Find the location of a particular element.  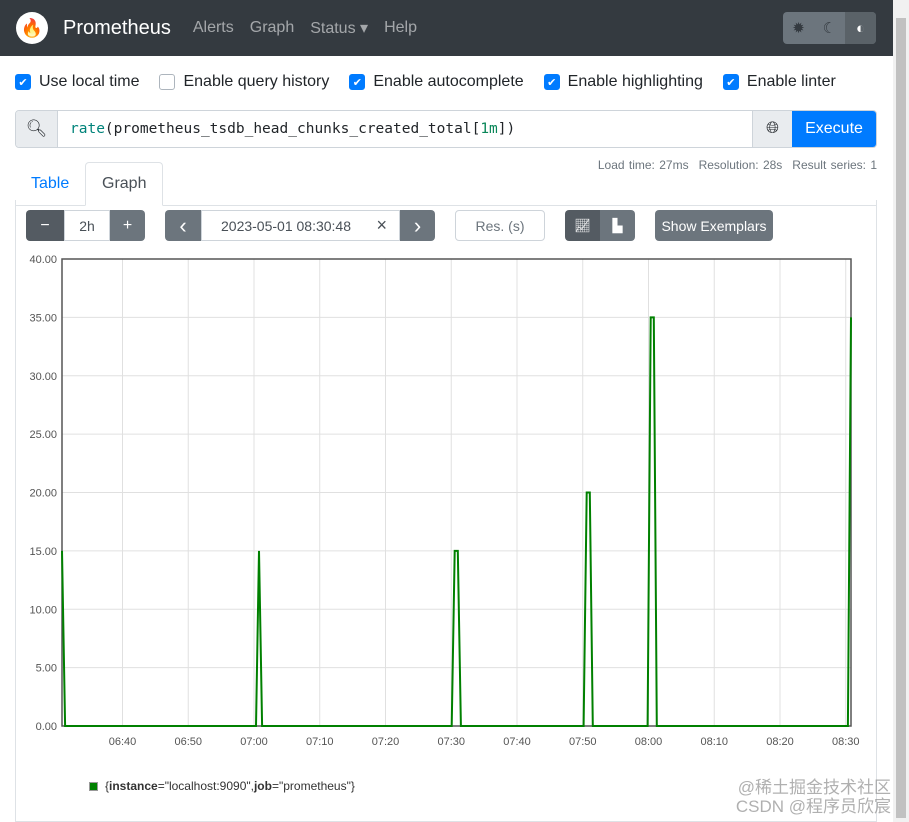

brand: Prometheus is located at coordinates (117, 27).